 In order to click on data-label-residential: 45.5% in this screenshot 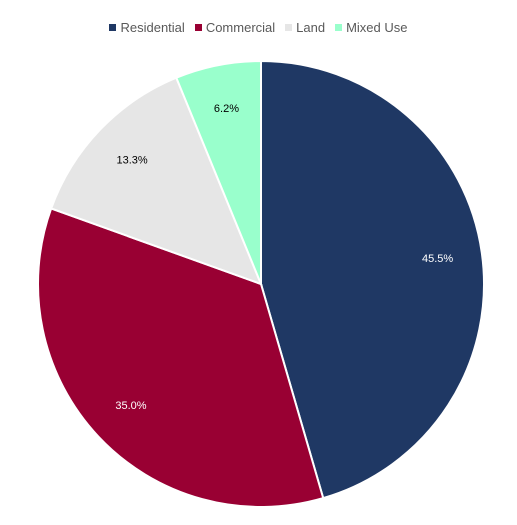, I will do `click(437, 259)`.